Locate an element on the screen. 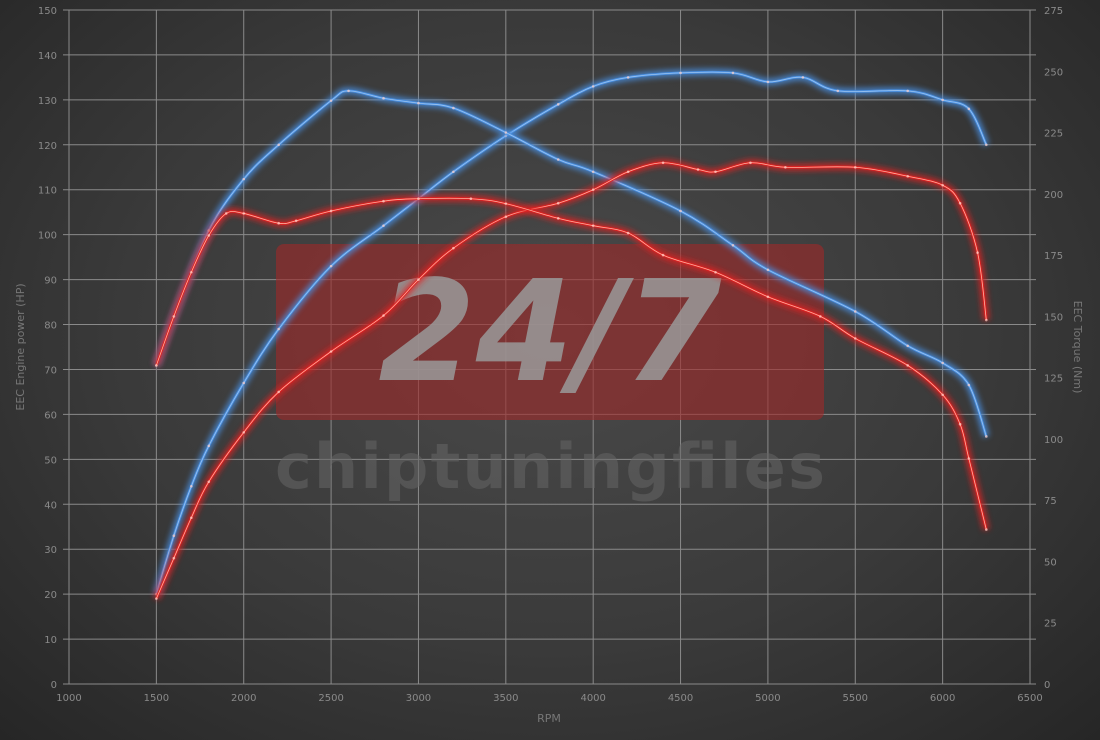  x-tick-label: 3000 is located at coordinates (418, 698).